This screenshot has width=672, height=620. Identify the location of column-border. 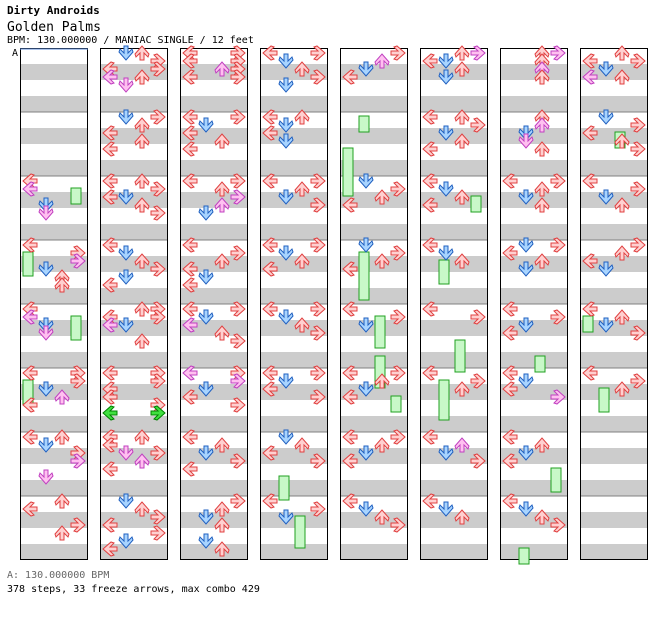
(614, 304).